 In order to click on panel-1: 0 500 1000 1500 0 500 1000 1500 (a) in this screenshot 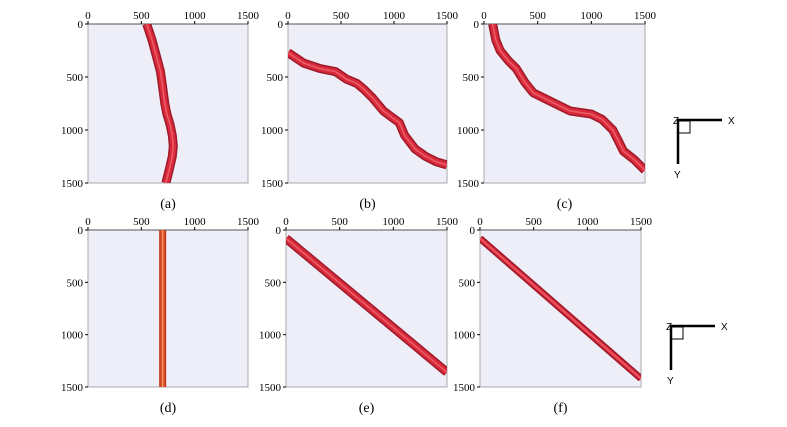, I will do `click(160, 111)`.